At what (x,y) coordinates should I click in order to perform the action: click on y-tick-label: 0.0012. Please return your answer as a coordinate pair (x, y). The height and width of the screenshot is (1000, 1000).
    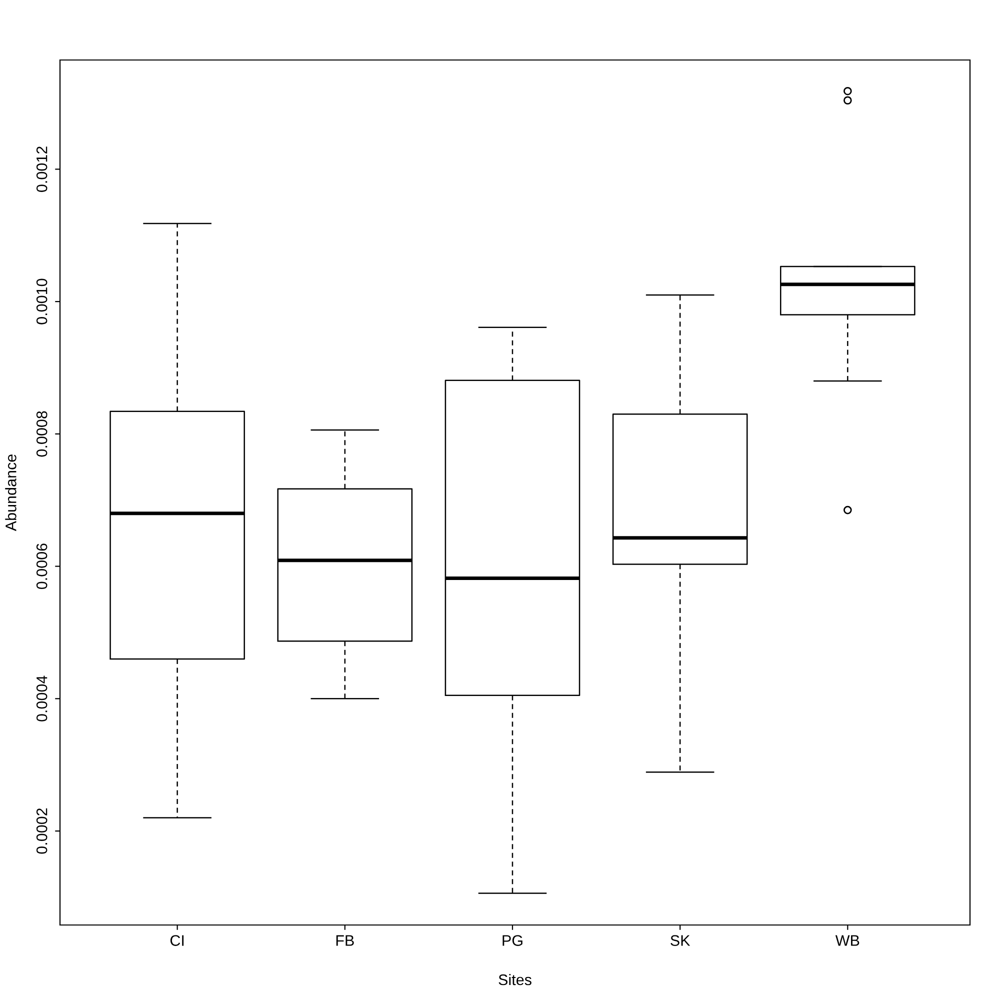
    Looking at the image, I should click on (42, 169).